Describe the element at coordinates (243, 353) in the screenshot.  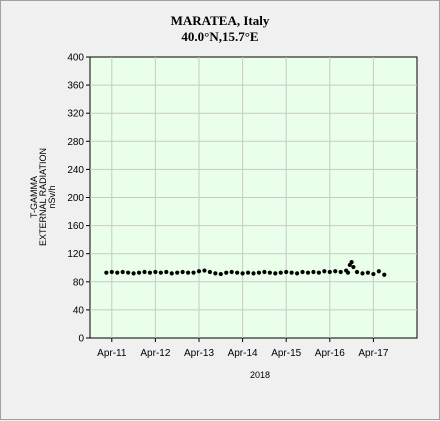
I see `x-tick-label: Apr-14` at that location.